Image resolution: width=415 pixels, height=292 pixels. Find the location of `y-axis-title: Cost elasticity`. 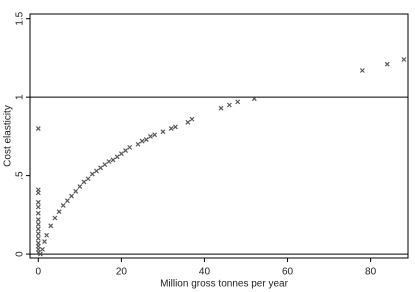

y-axis-title: Cost elasticity is located at coordinates (8, 136).